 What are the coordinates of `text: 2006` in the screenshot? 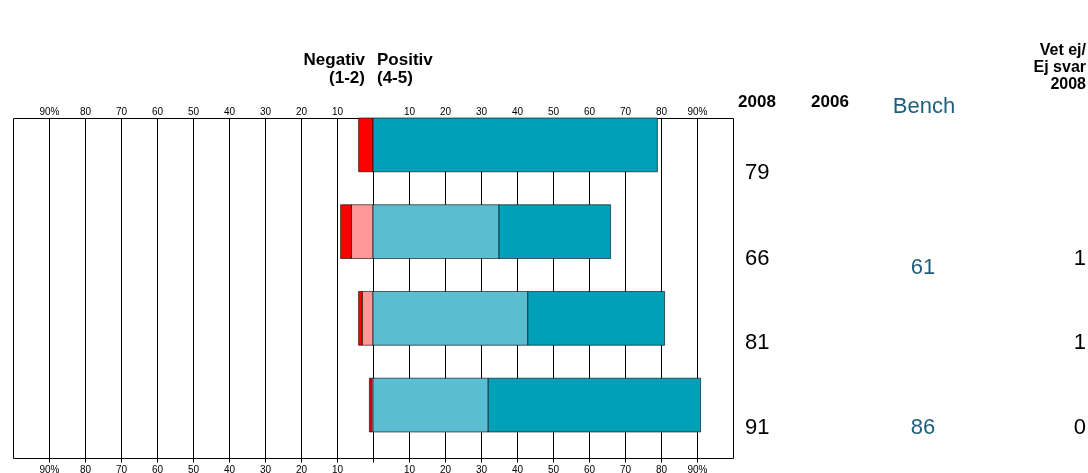 It's located at (830, 101).